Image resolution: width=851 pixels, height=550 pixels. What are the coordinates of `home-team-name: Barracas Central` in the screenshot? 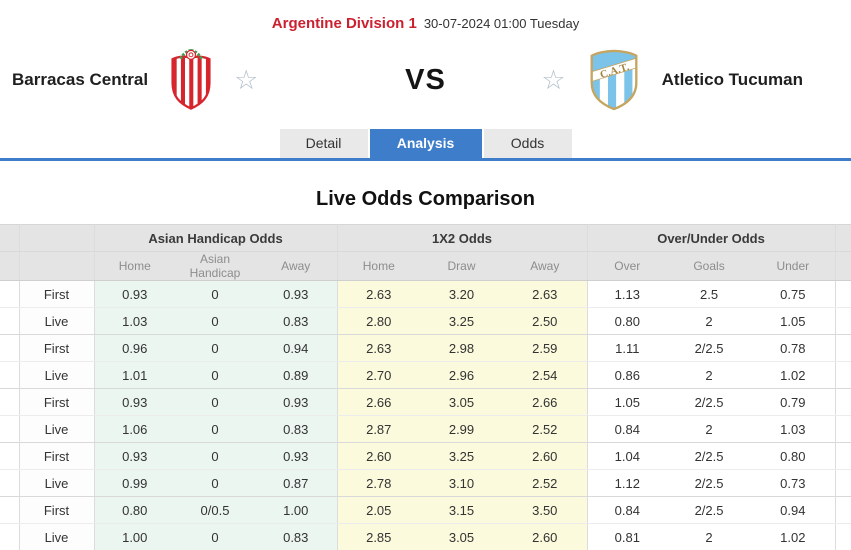 It's located at (80, 79).